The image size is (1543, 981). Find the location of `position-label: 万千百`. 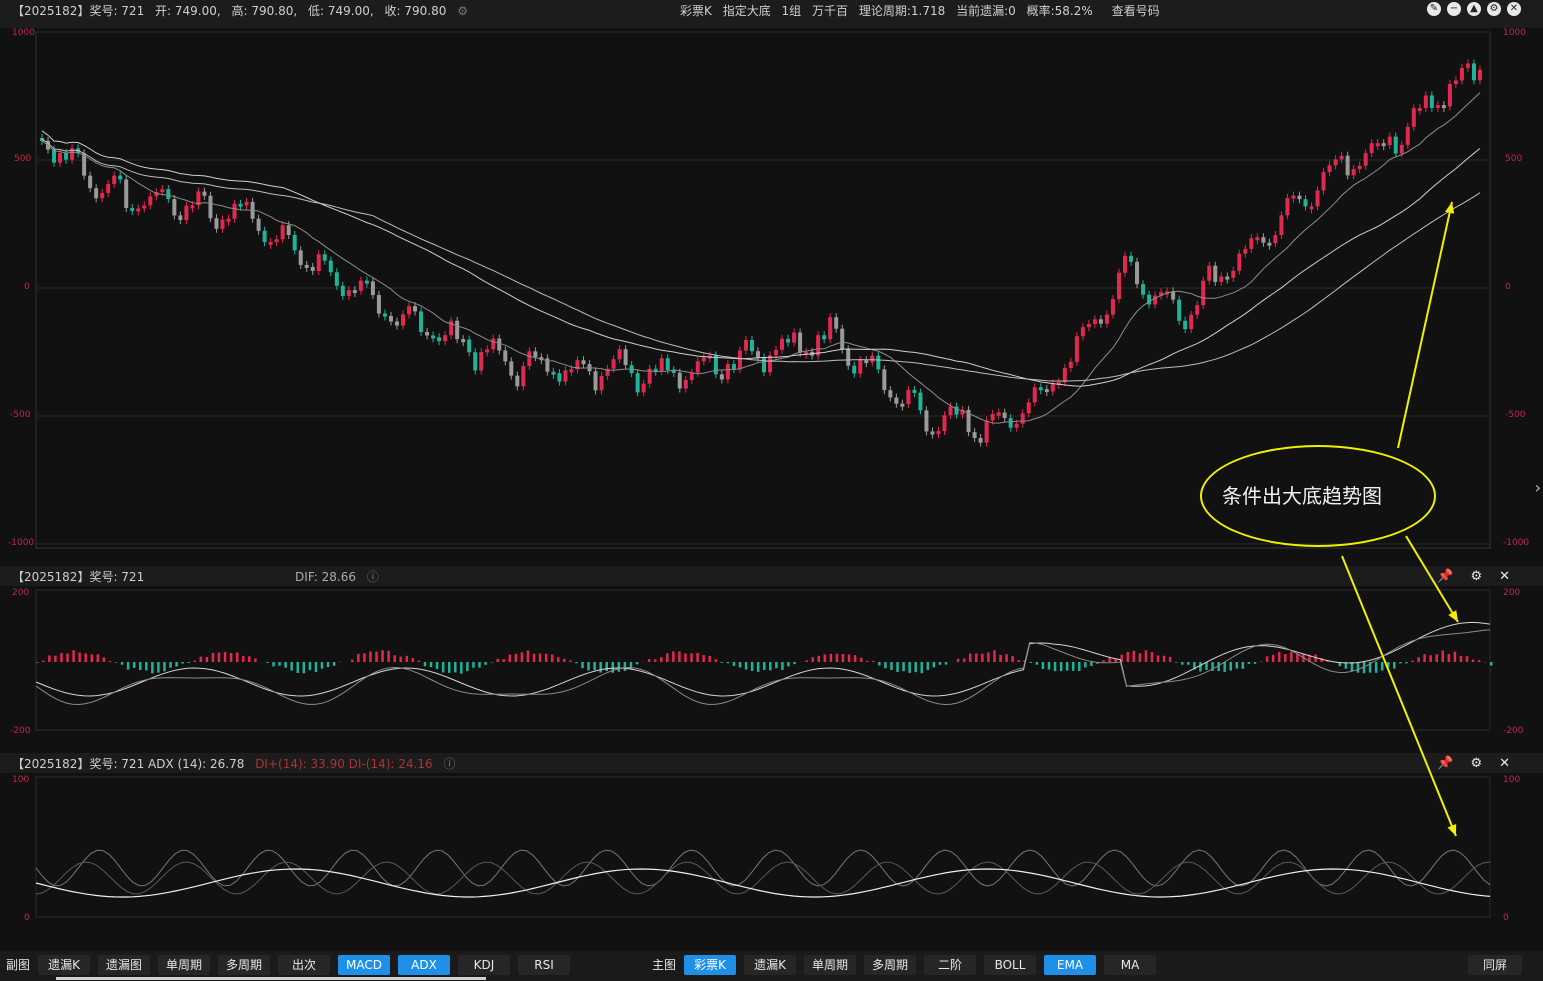

position-label: 万千百 is located at coordinates (830, 11).